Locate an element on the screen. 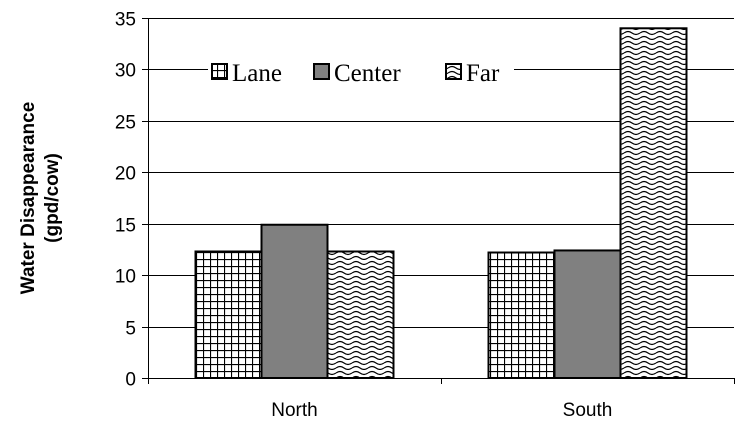  legend: Lane Center Far is located at coordinates (361, 72).